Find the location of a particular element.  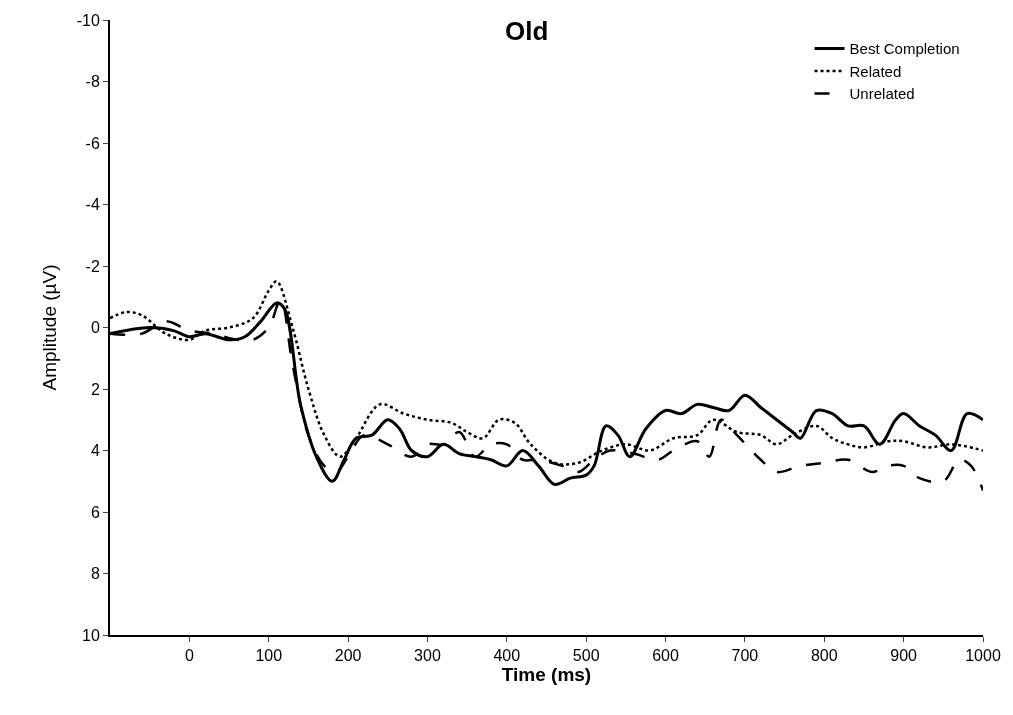

x-tick-label: 100 is located at coordinates (269, 656).